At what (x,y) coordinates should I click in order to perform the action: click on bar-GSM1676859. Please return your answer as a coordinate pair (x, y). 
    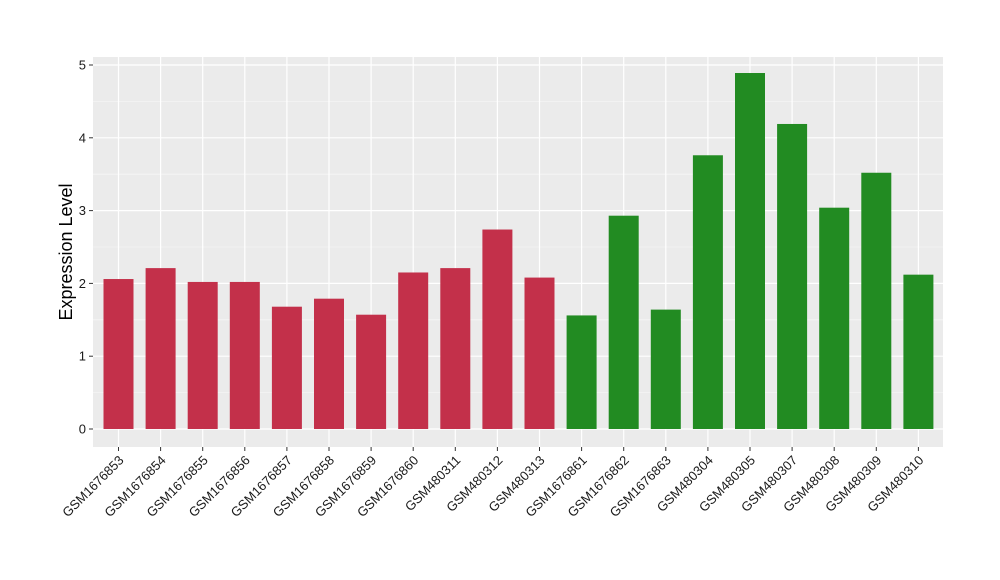
    Looking at the image, I should click on (371, 371).